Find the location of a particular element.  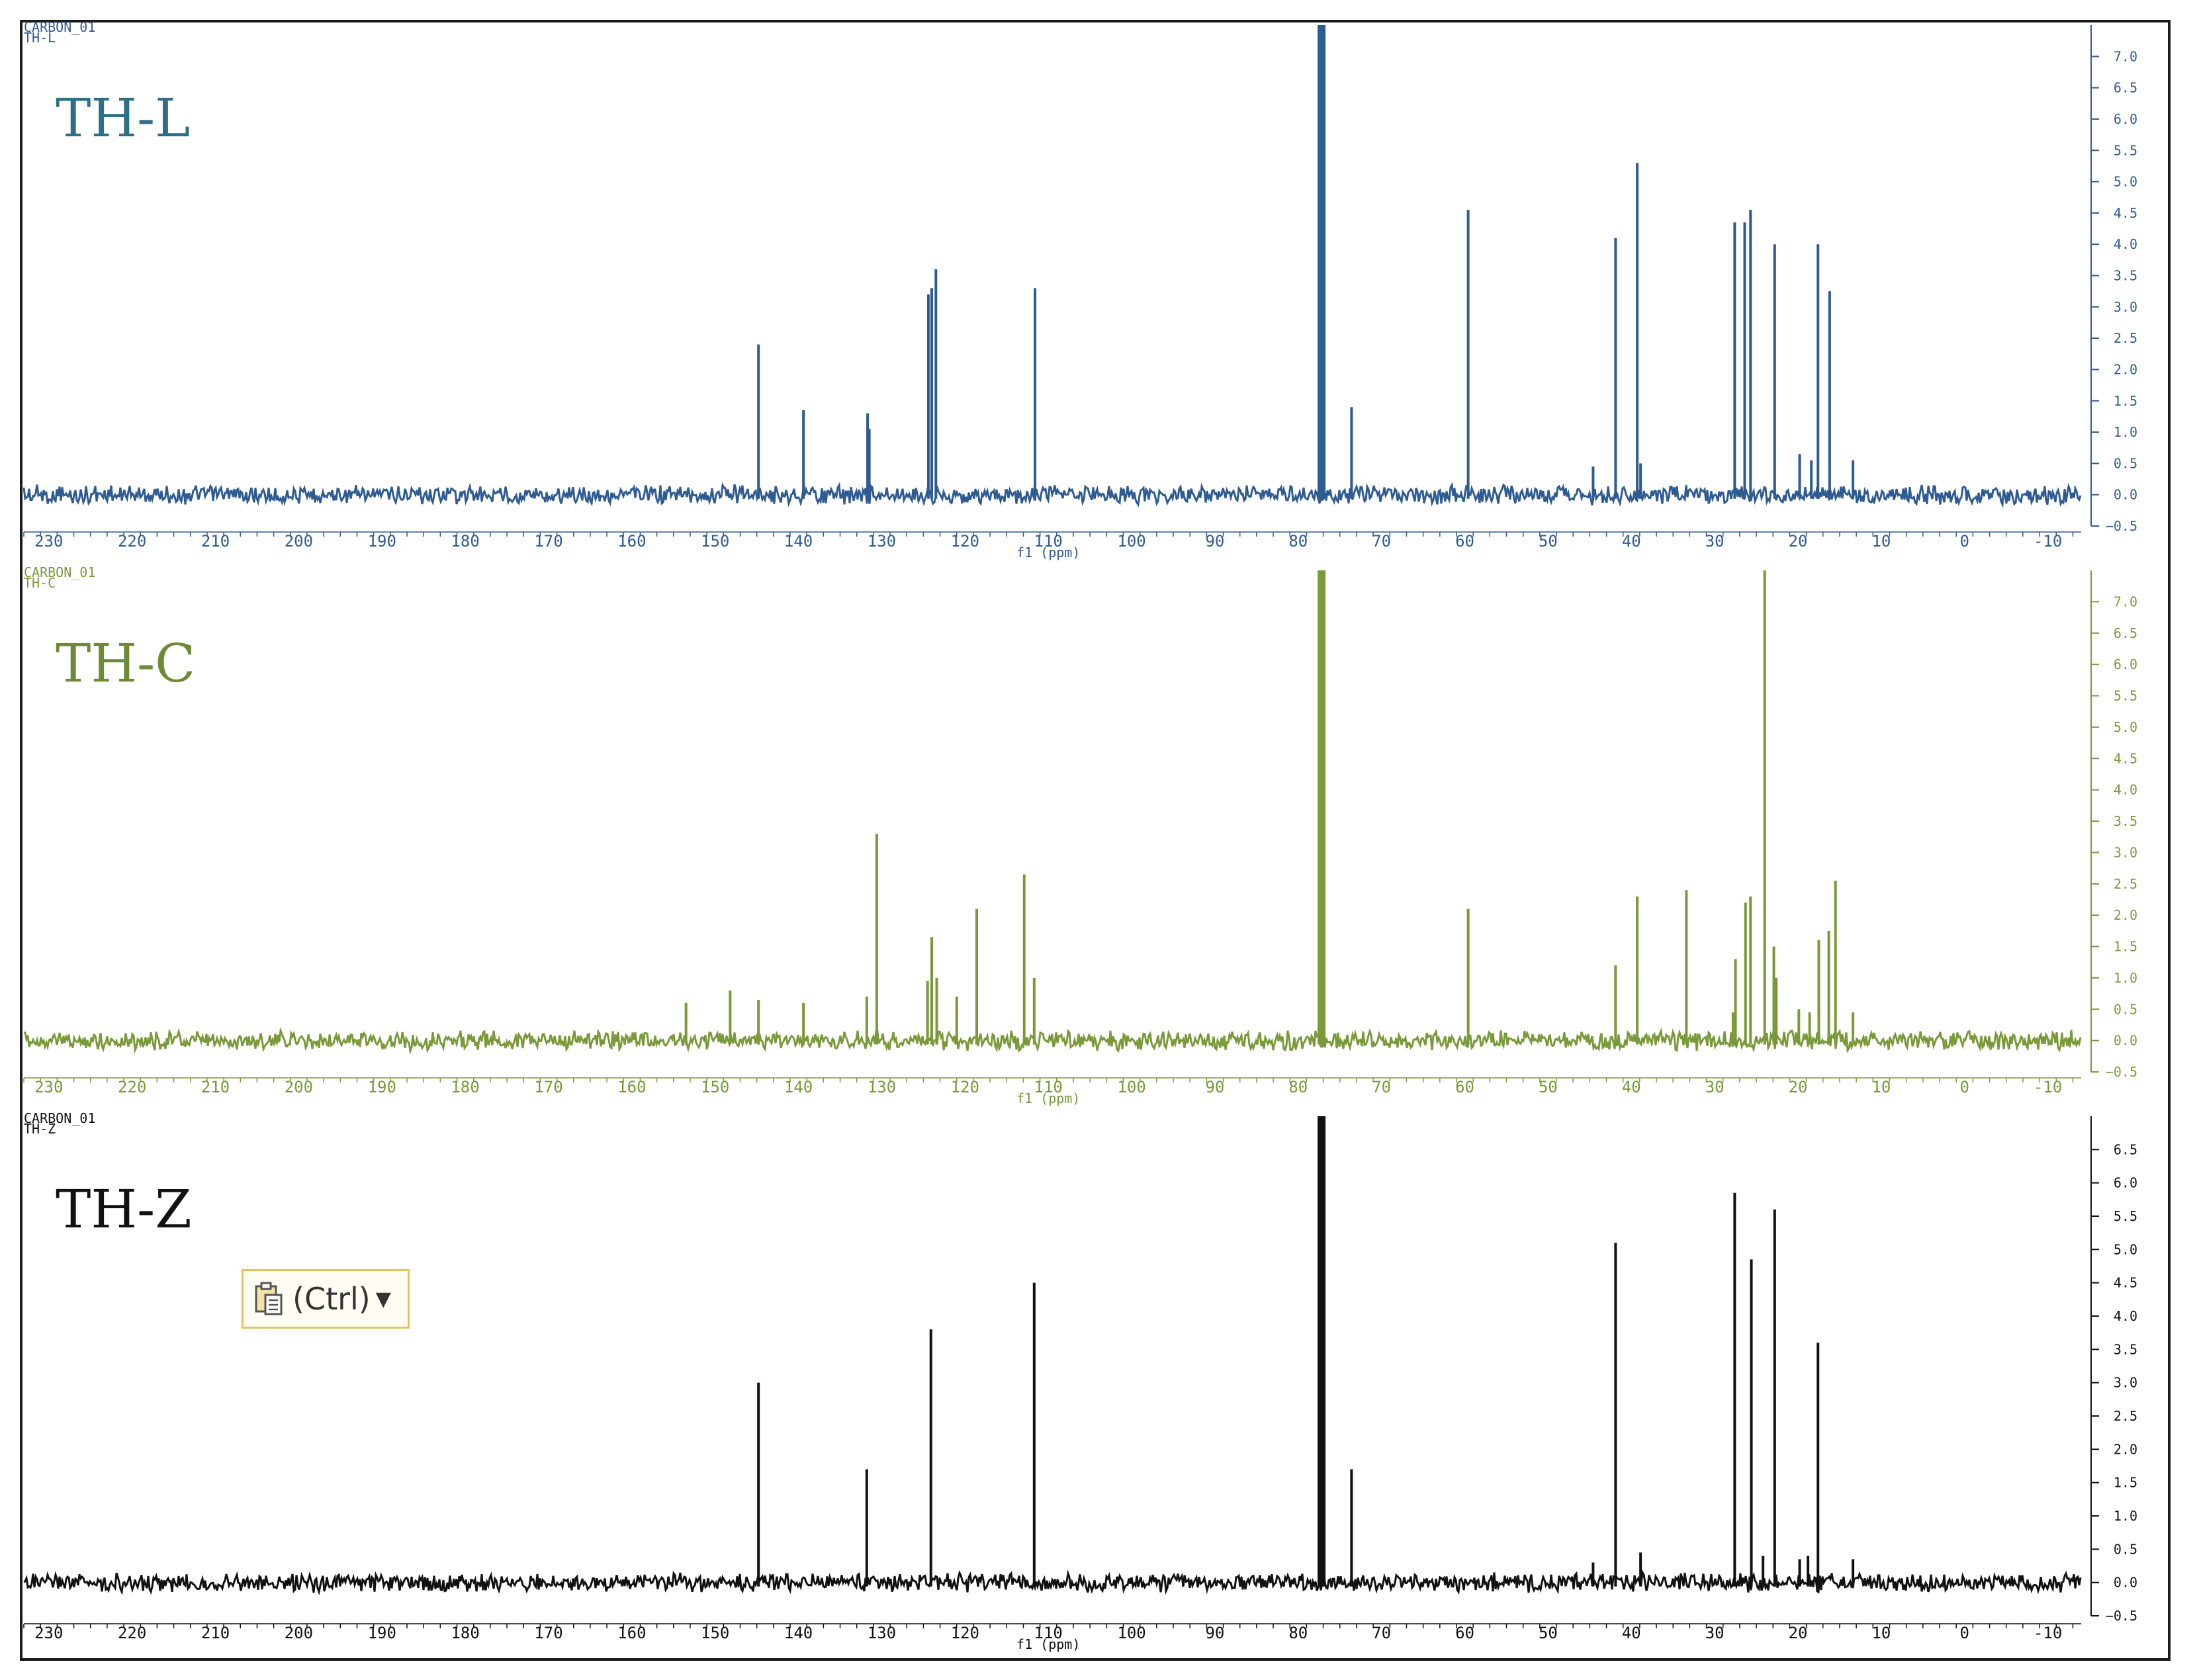

paste-options-button: (Ctrl) ▼ is located at coordinates (326, 1299).